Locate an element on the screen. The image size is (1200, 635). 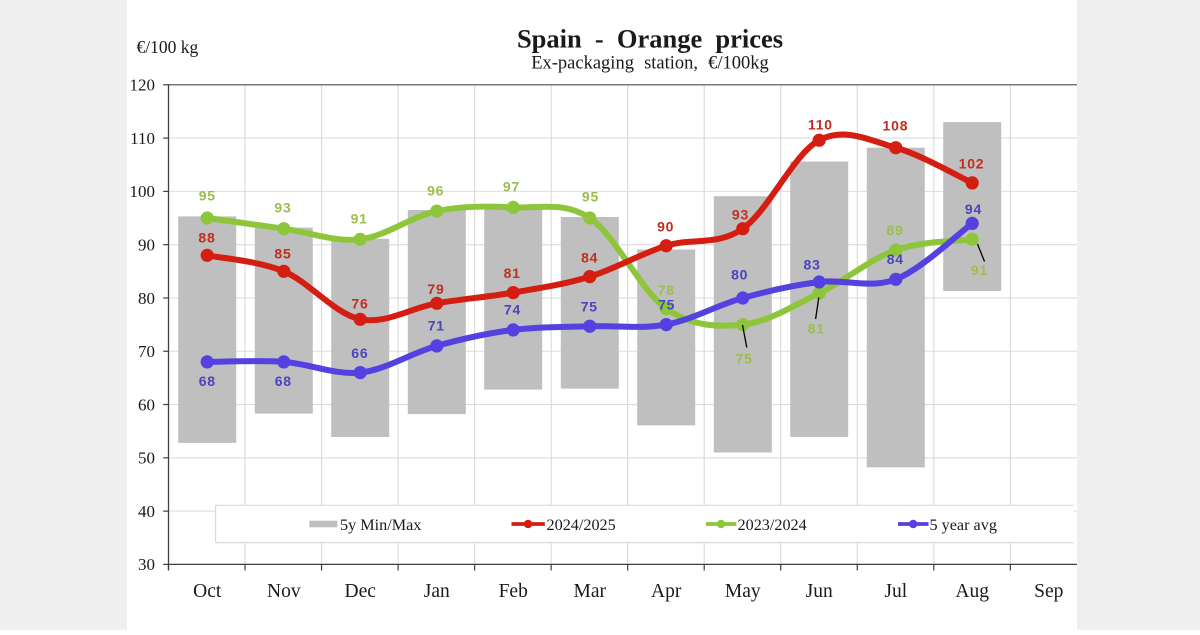
svg-text: Jul is located at coordinates (895, 591).